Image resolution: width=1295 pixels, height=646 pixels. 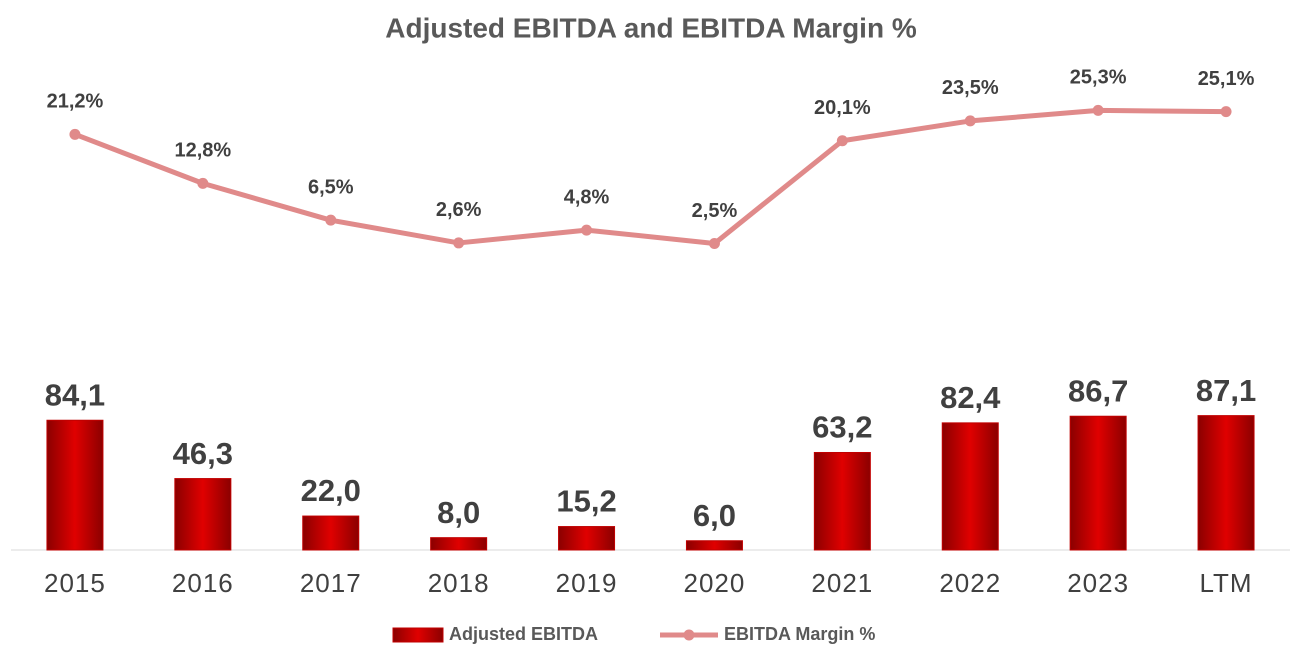 What do you see at coordinates (970, 88) in the screenshot?
I see `margin-label: 23,5%` at bounding box center [970, 88].